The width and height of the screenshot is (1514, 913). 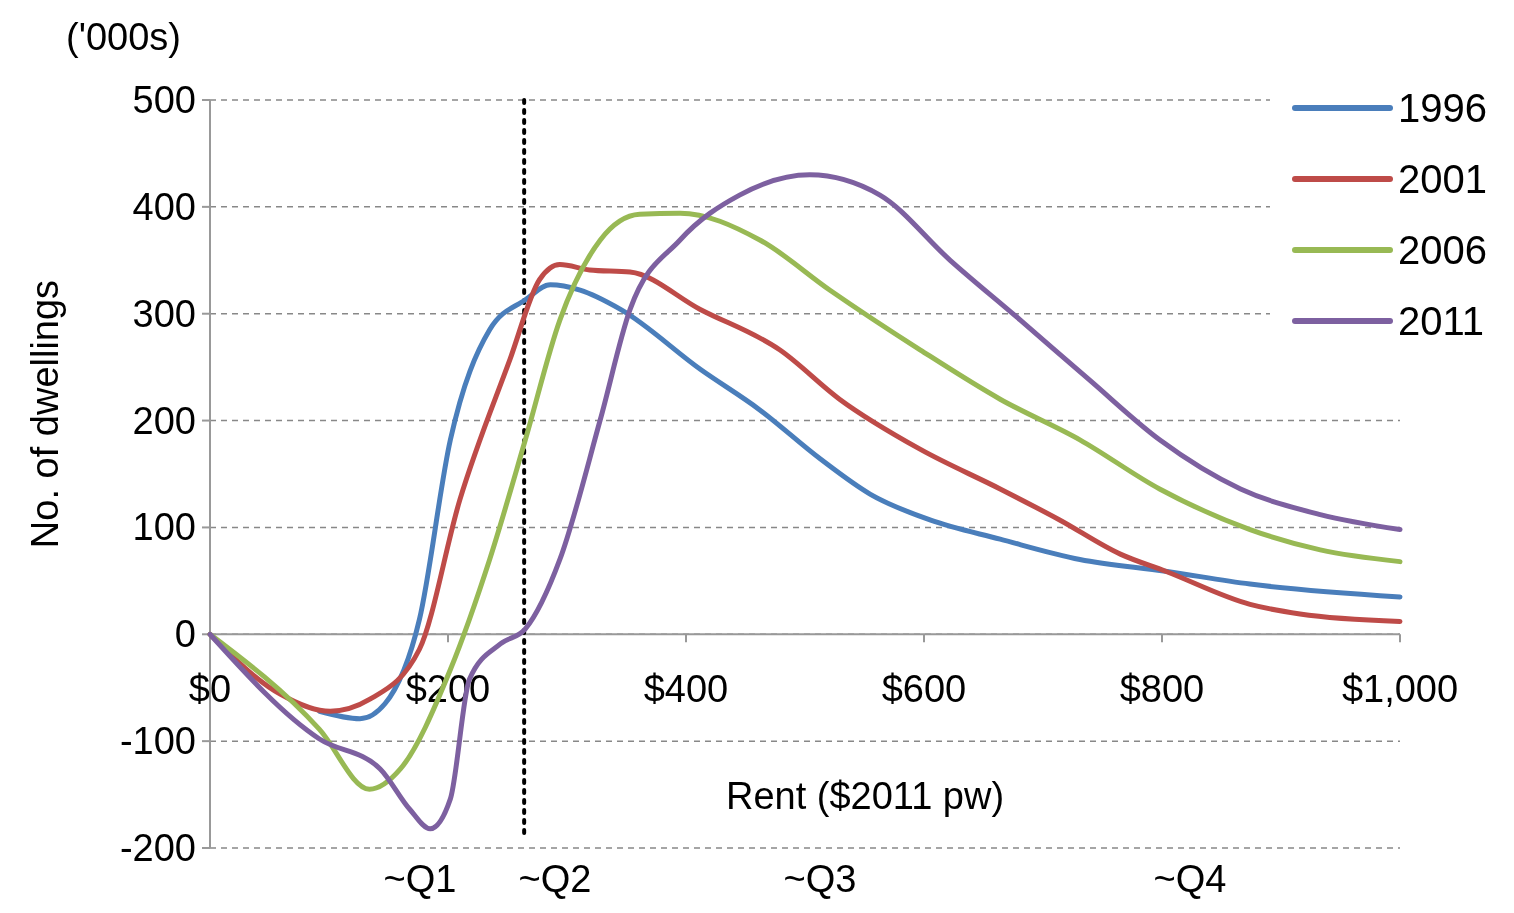 What do you see at coordinates (865, 795) in the screenshot?
I see `x-axis-title: Rent ($2011 pw)` at bounding box center [865, 795].